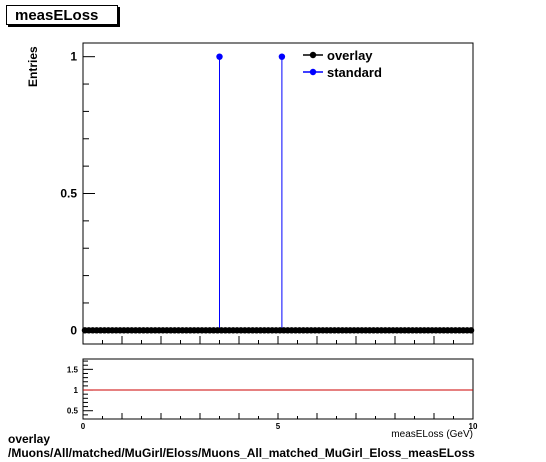 This screenshot has width=546, height=462. I want to click on ratio-plot: 0.5 1 1.5 0 5 10 measELoss (GeV), so click(272, 399).